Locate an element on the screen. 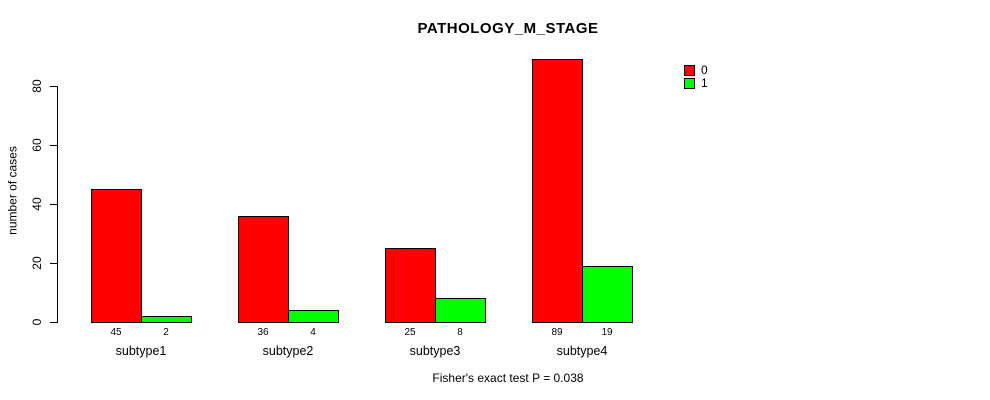 The width and height of the screenshot is (990, 400). legend-item-1: 1 is located at coordinates (696, 83).